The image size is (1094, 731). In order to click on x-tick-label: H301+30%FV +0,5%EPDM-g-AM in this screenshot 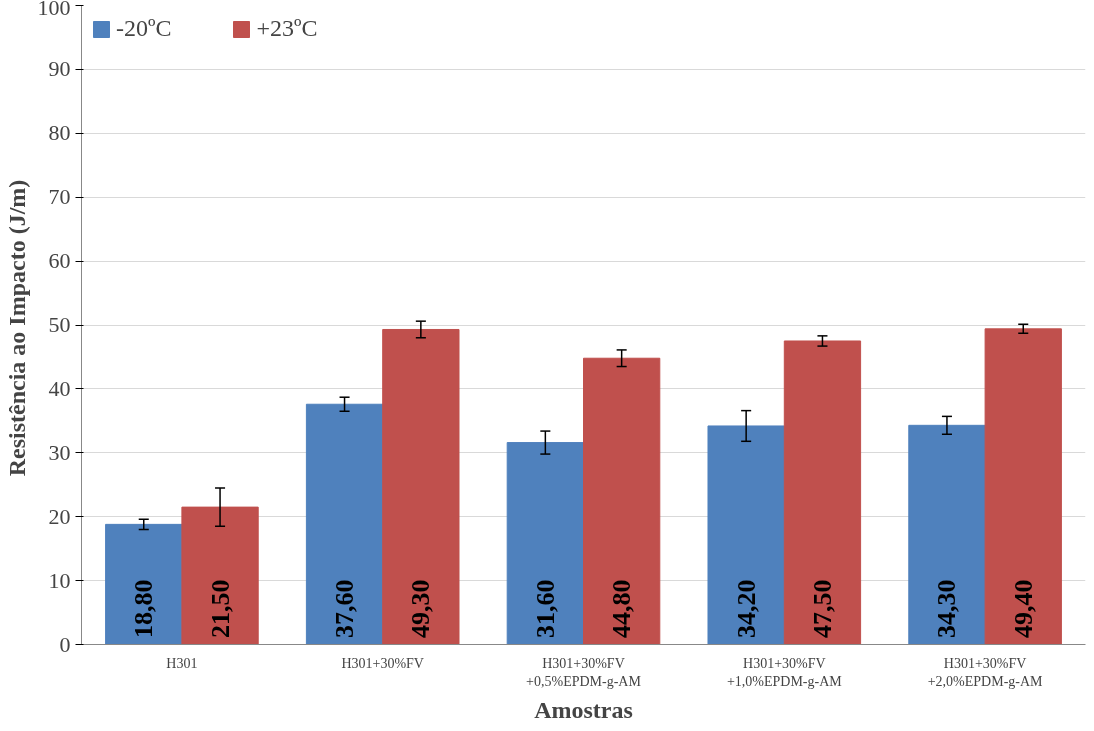, I will do `click(584, 672)`.